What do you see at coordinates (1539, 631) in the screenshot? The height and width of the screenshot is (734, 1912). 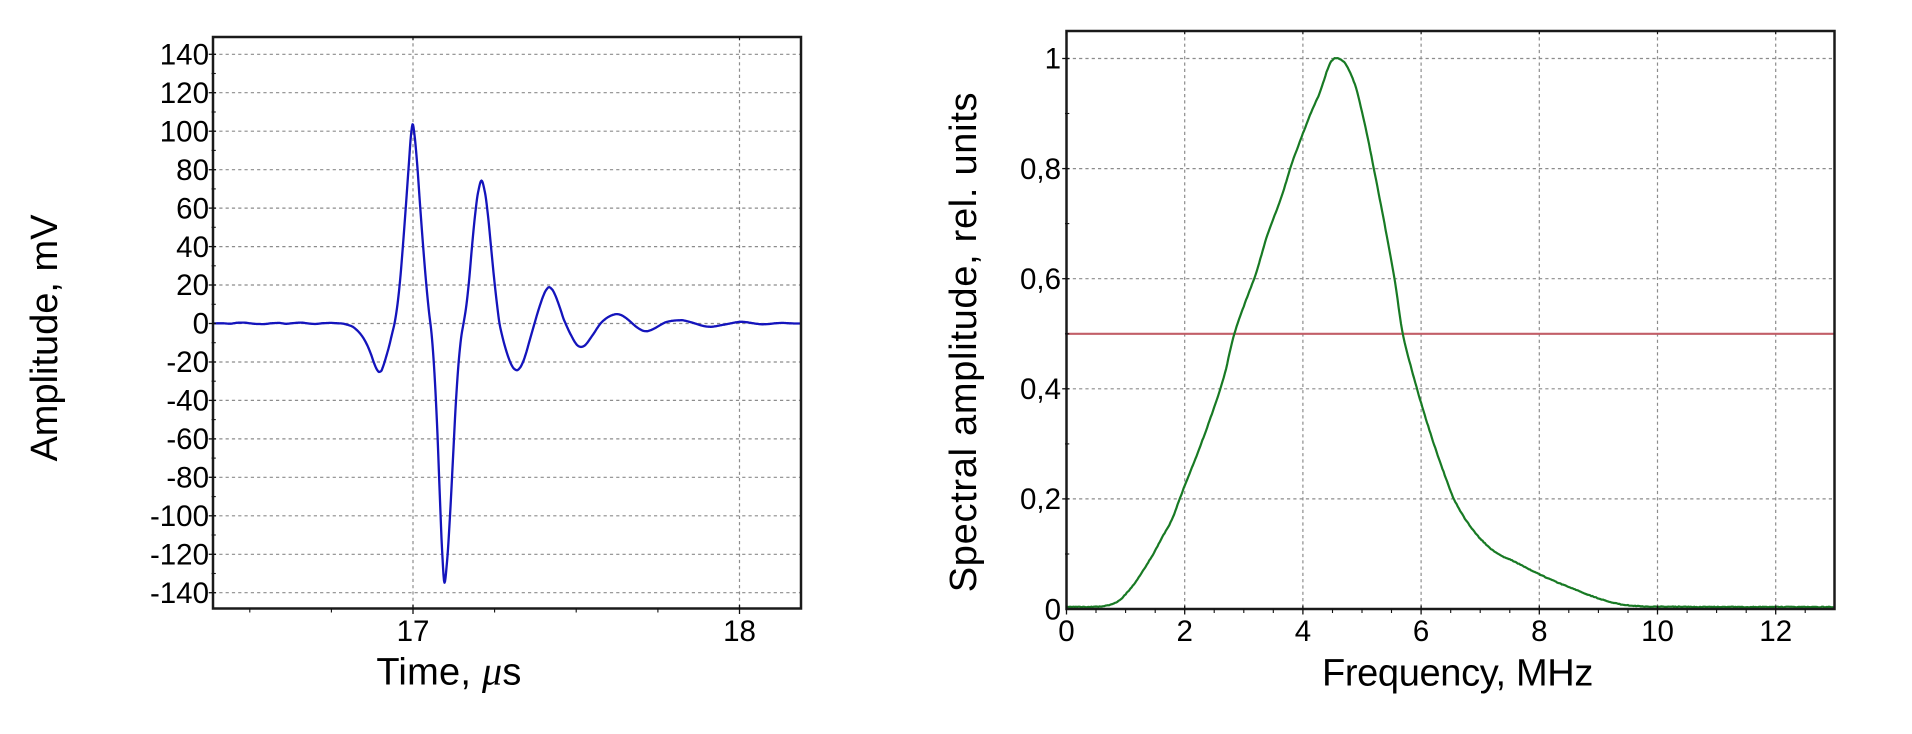 I see `svg-text: 8` at bounding box center [1539, 631].